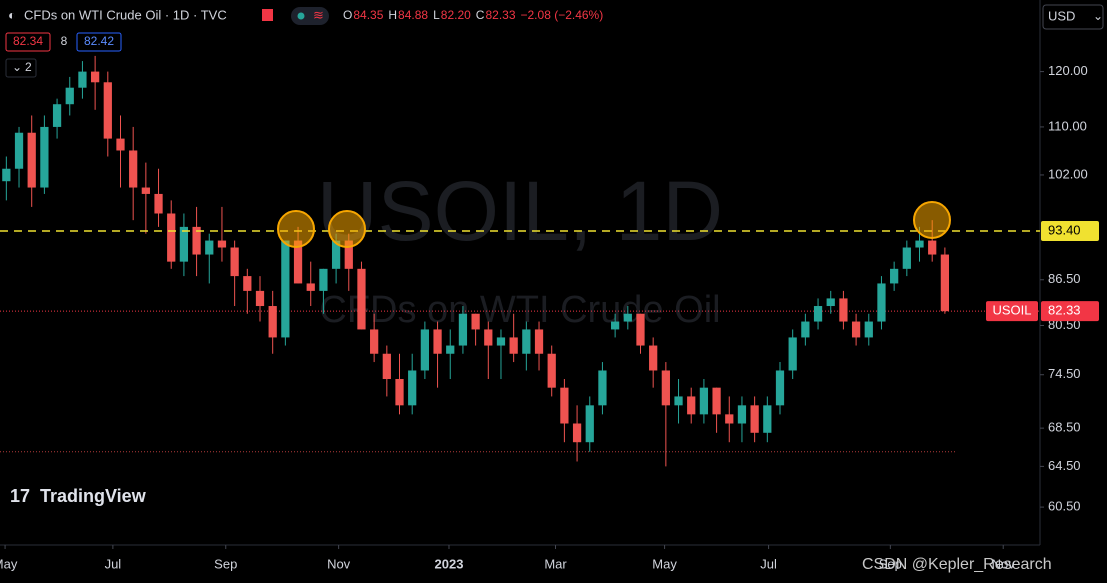 This screenshot has width=1107, height=583. What do you see at coordinates (93, 496) in the screenshot?
I see `brand-name: TradingView` at bounding box center [93, 496].